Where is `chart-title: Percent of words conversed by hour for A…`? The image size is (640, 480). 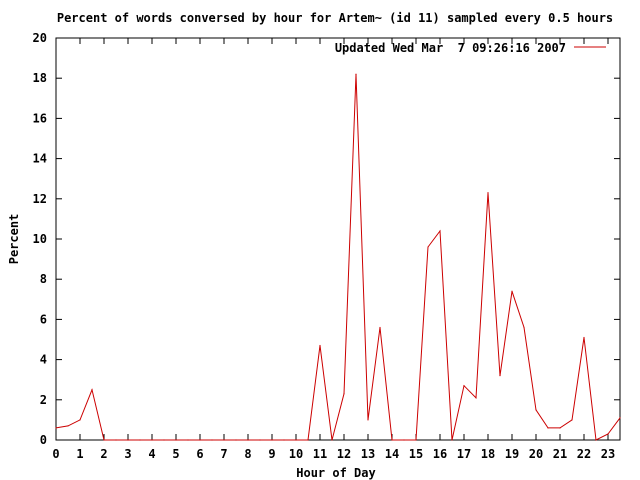 chart-title: Percent of words conversed by hour for A… is located at coordinates (335, 18).